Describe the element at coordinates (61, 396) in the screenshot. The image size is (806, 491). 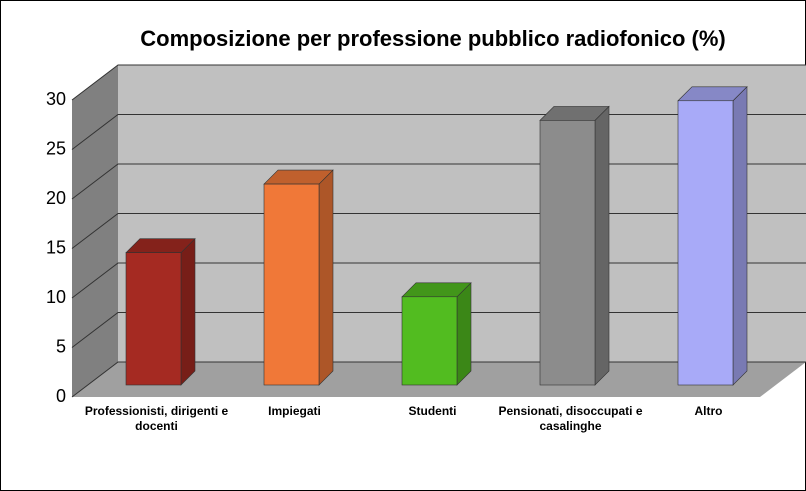
I see `y-tick-label: 0` at that location.